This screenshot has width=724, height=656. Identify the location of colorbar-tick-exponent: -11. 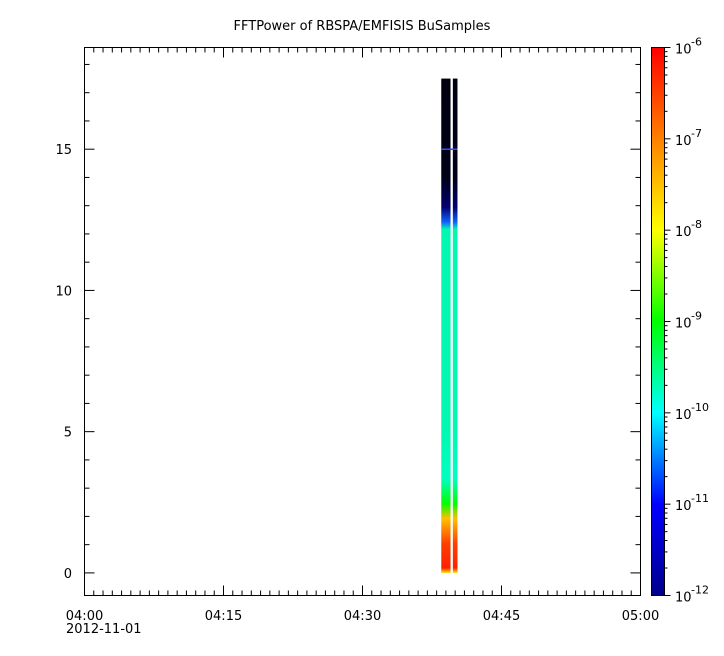
(700, 498).